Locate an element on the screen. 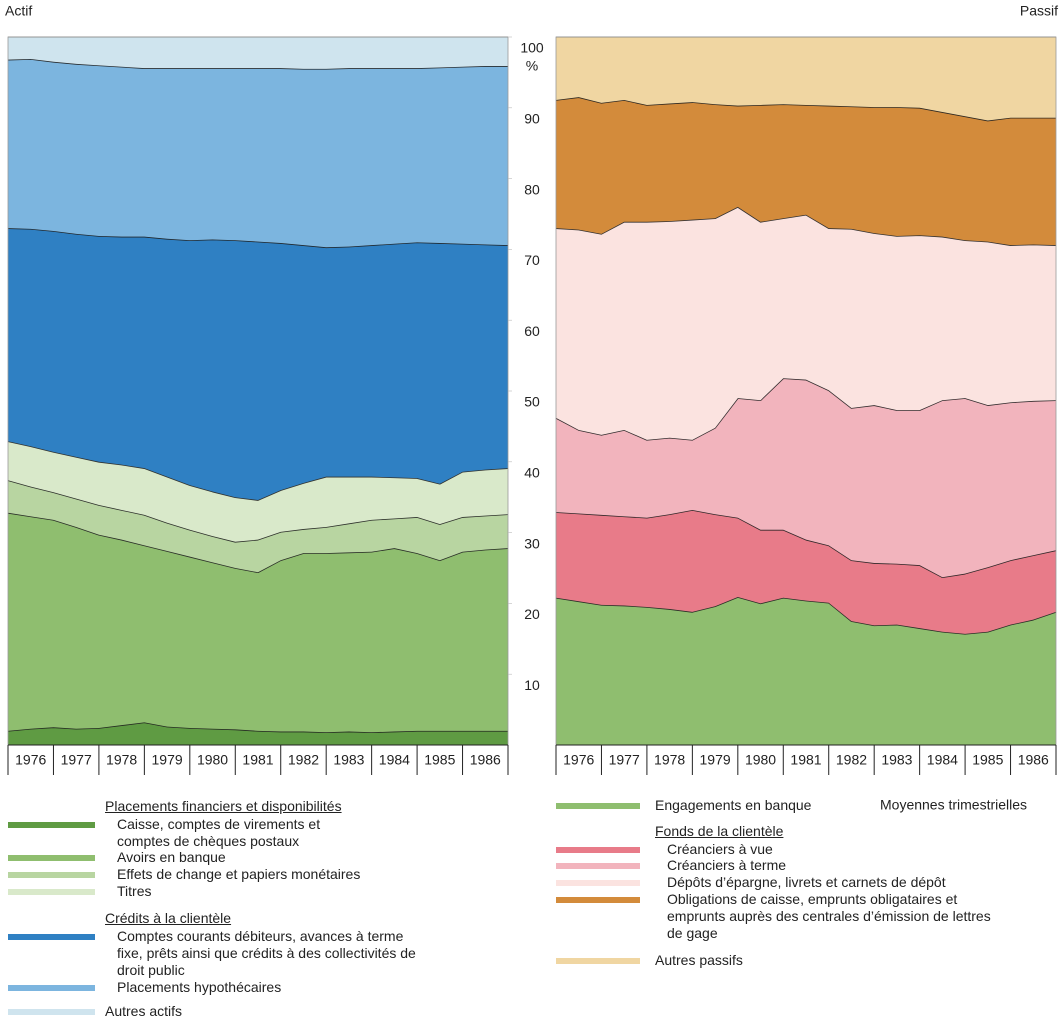  y-tick-label: 10 is located at coordinates (532, 685).